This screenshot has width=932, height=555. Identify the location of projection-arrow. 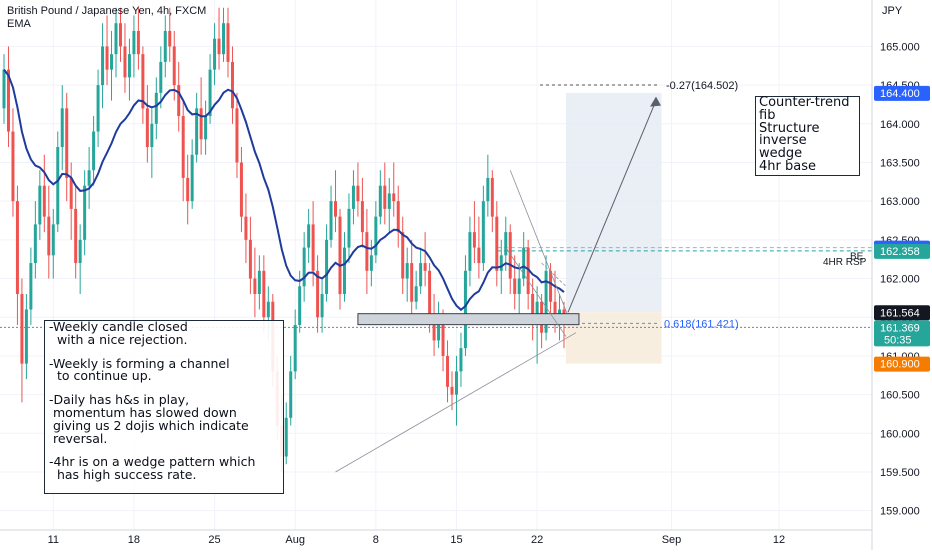
(612, 206).